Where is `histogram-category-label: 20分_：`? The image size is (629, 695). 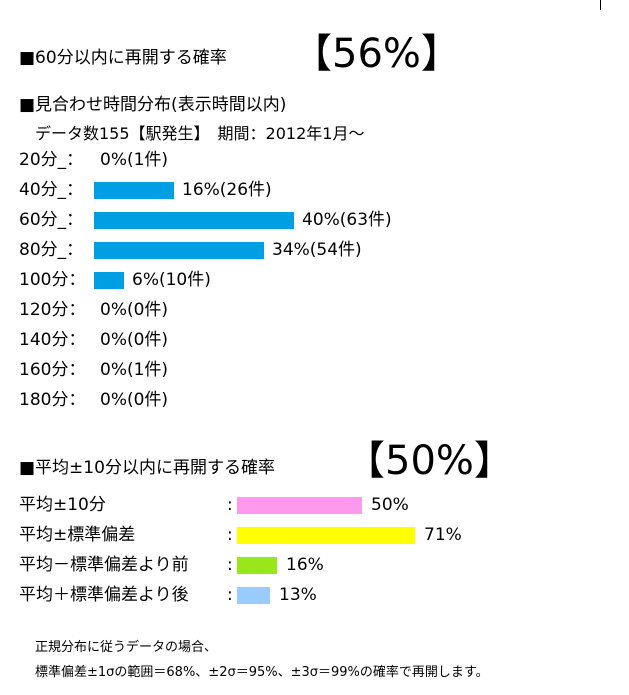 histogram-category-label: 20分_： is located at coordinates (51, 160).